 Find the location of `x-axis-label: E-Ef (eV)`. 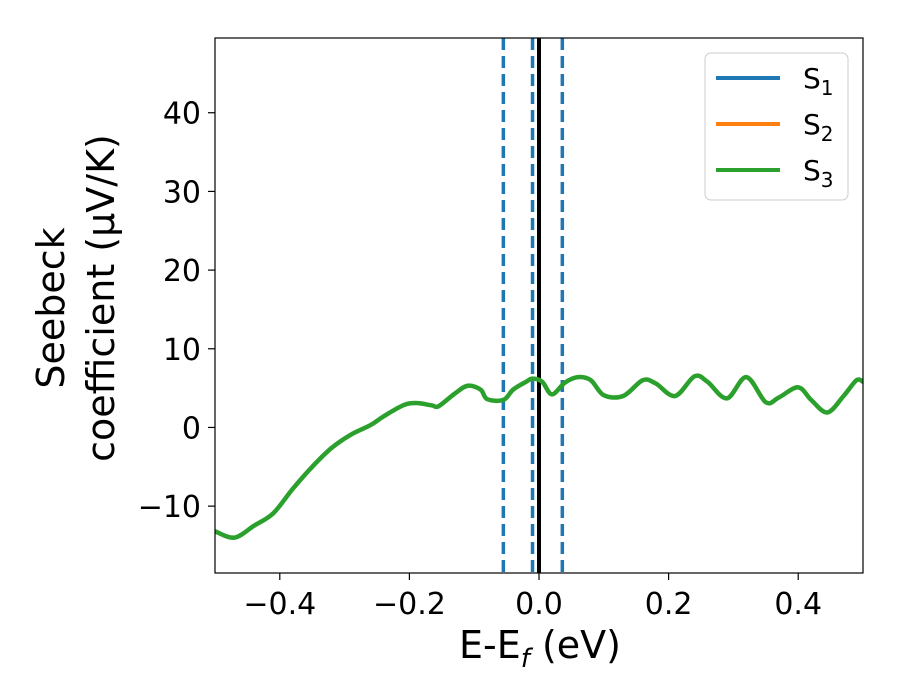

x-axis-label: E-Ef (eV) is located at coordinates (540, 648).